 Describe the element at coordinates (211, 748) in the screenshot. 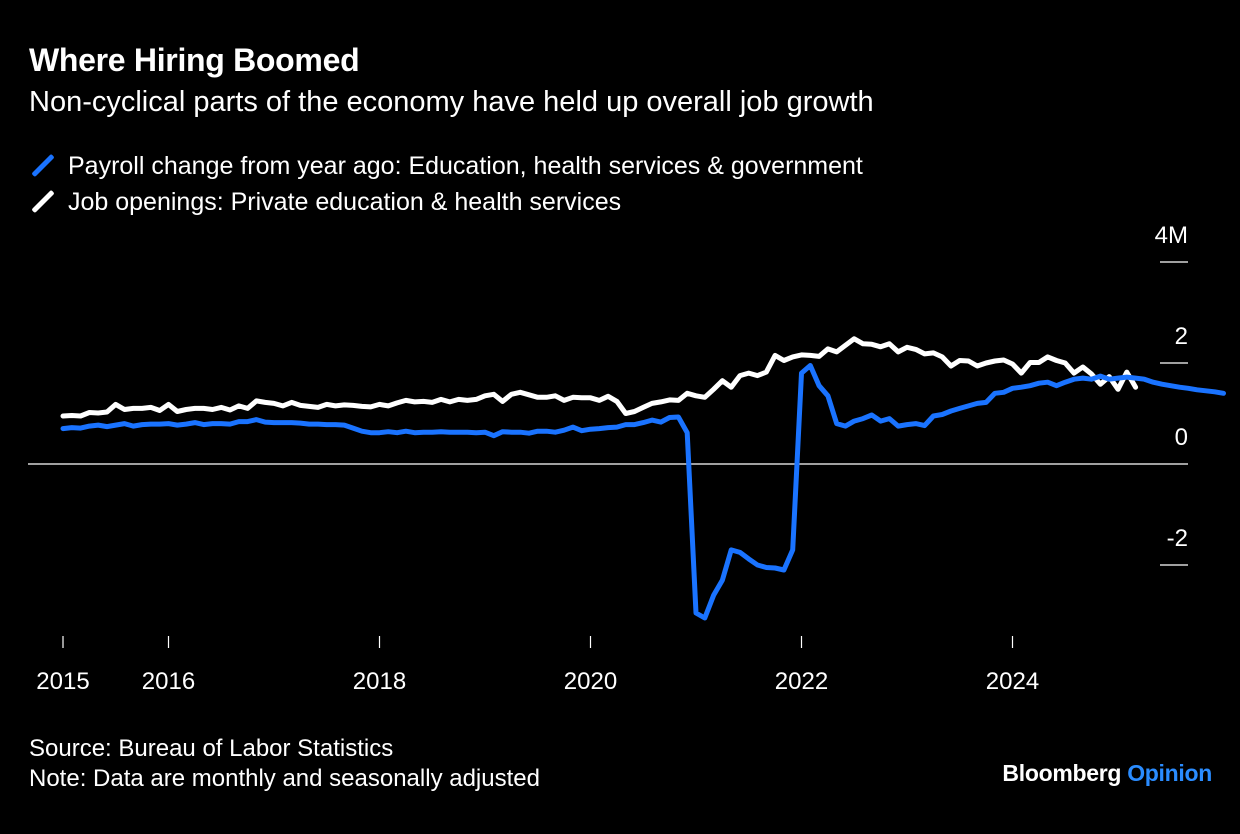

I see `source-note: Source: Bureau of Labor Statistics` at that location.